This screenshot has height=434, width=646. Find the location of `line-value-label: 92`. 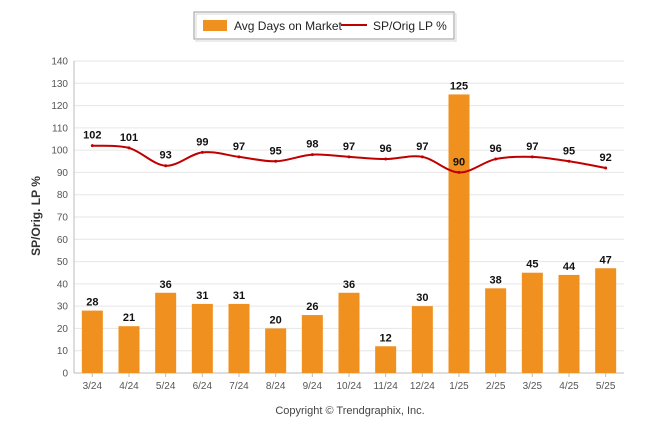

line-value-label: 92 is located at coordinates (606, 158).